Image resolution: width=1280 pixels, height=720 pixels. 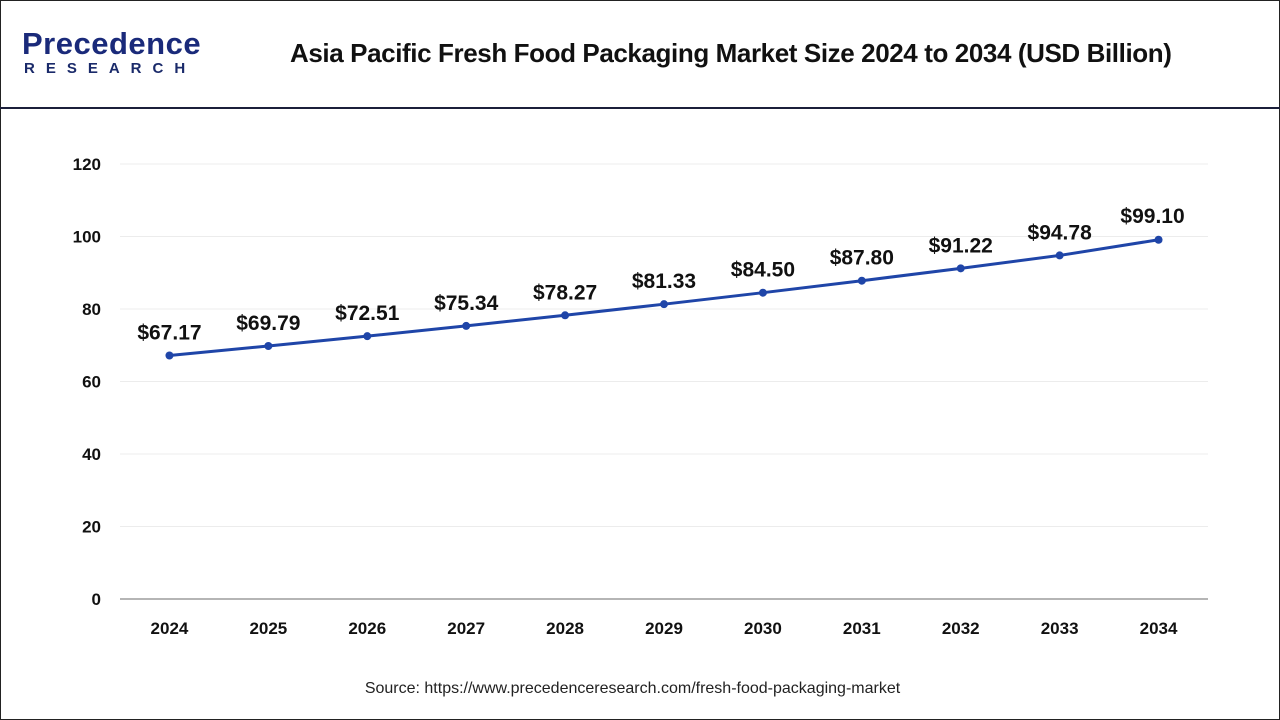 What do you see at coordinates (565, 628) in the screenshot?
I see `x-tick-label: 2028` at bounding box center [565, 628].